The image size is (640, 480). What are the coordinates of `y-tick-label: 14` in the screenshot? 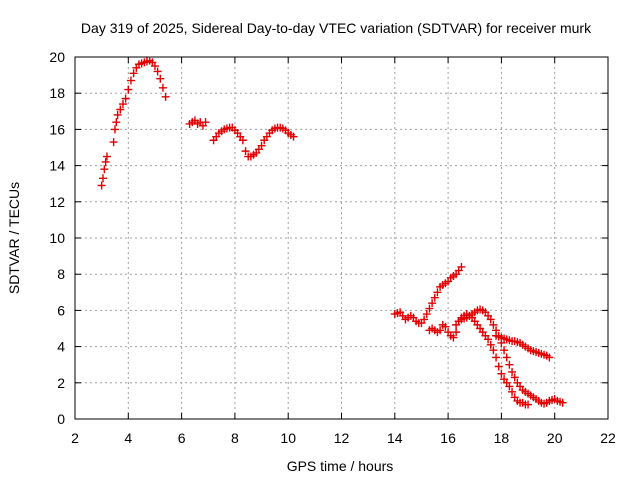 It's located at (57, 166).